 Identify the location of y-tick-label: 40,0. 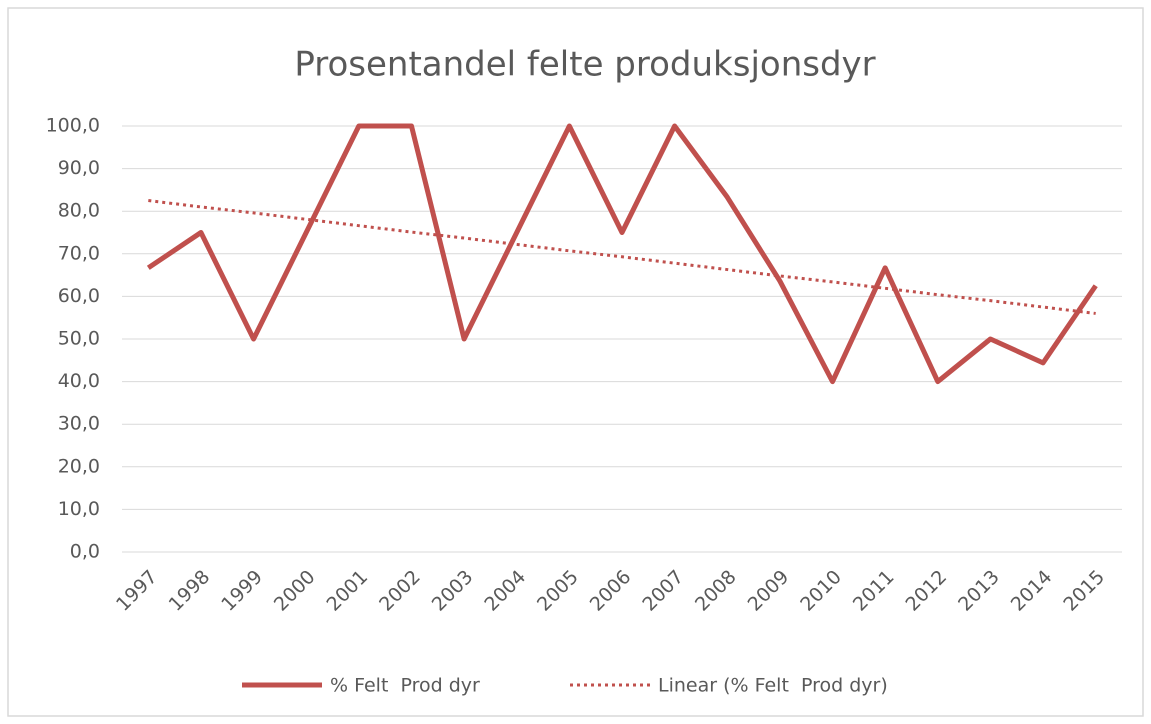
(79, 381).